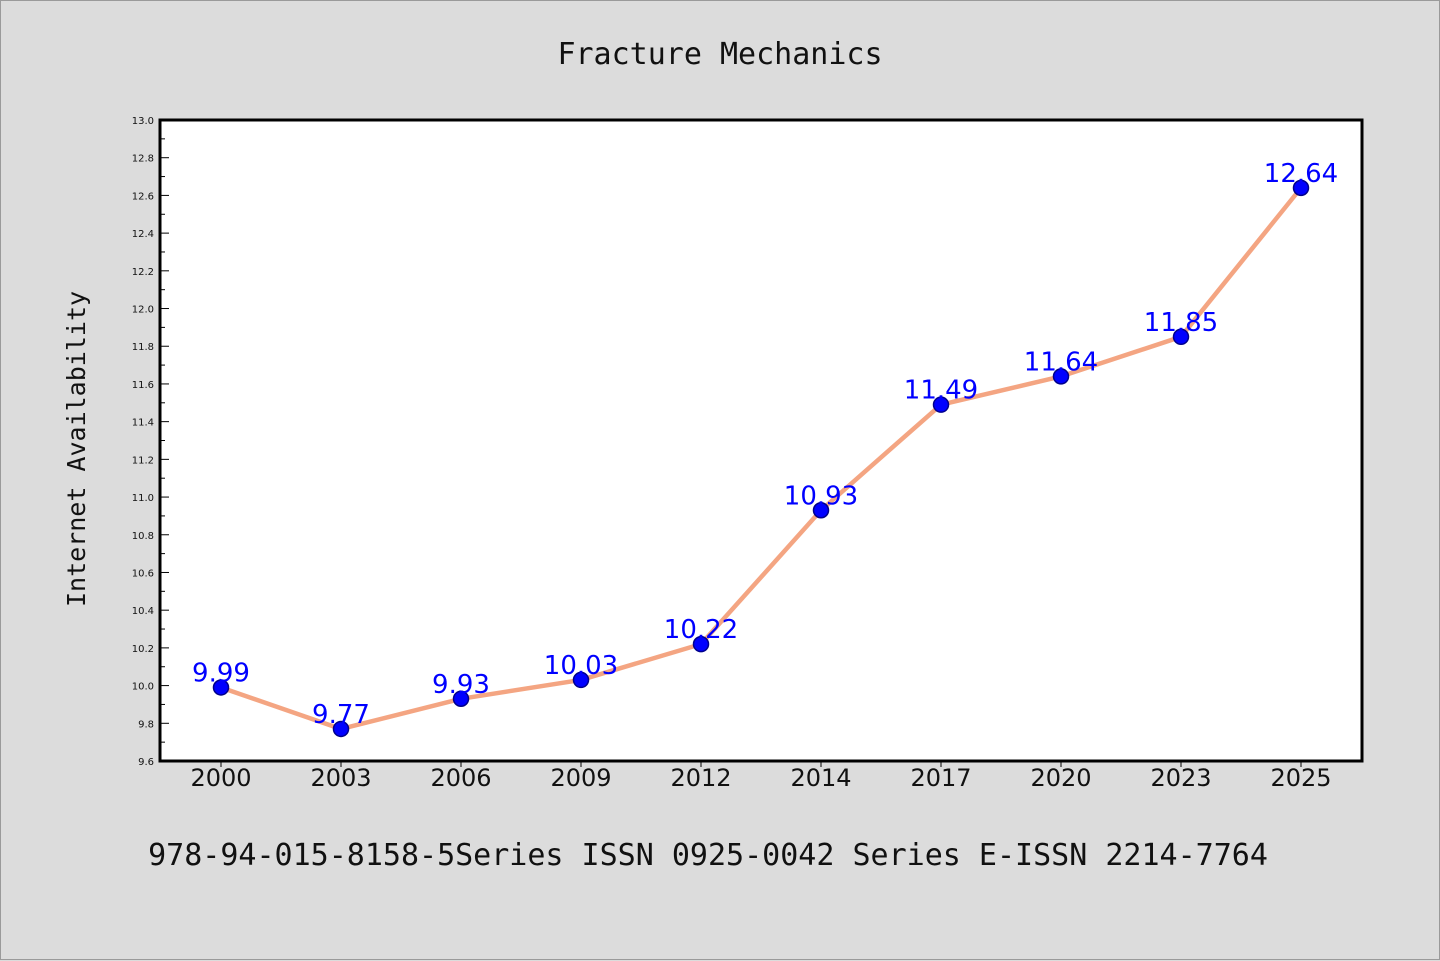  Describe the element at coordinates (940, 778) in the screenshot. I see `x-tick-label: 2017` at that location.